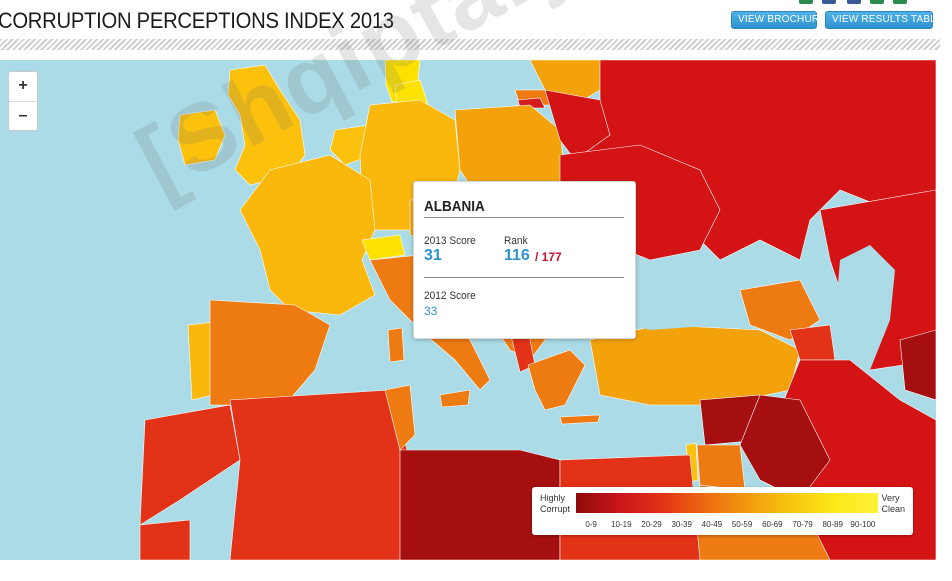 The height and width of the screenshot is (581, 952). Describe the element at coordinates (727, 503) in the screenshot. I see `legend-color-scale` at that location.